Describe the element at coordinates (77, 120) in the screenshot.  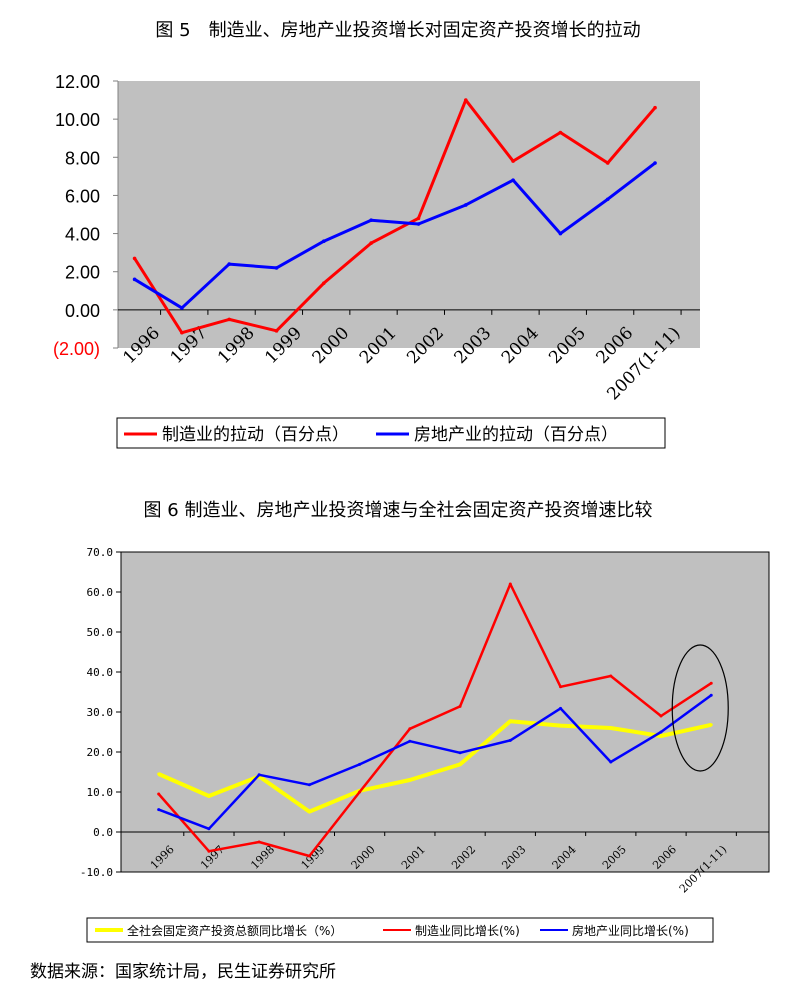
I see `y-tick-label: 10.00` at that location.